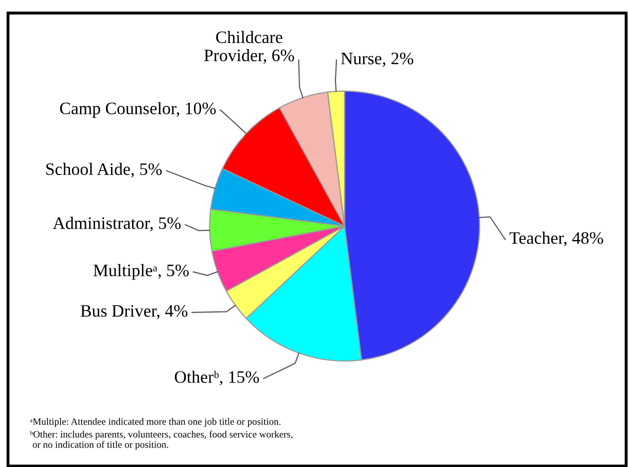  Describe the element at coordinates (249, 47) in the screenshot. I see `slice-label: Childcare Provider, 6%` at that location.